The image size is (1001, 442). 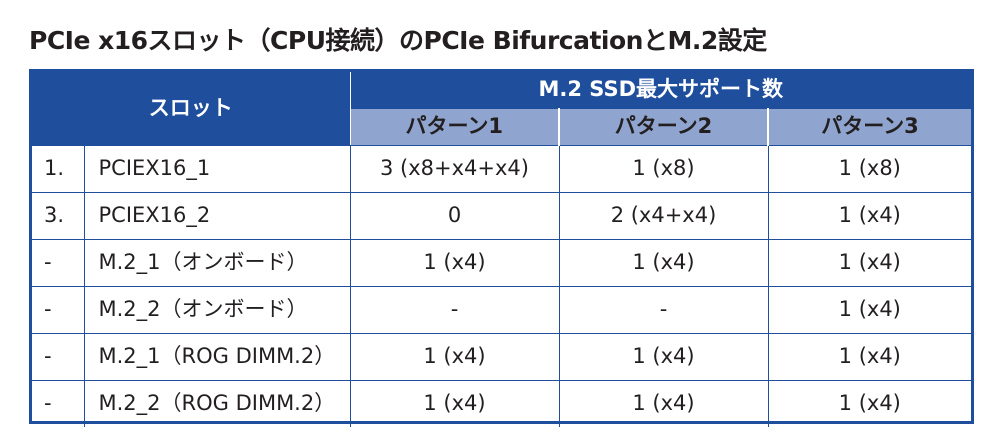 What do you see at coordinates (217, 403) in the screenshot?
I see `slot-name-cell: M.2_2（ROG DIMM.2）` at bounding box center [217, 403].